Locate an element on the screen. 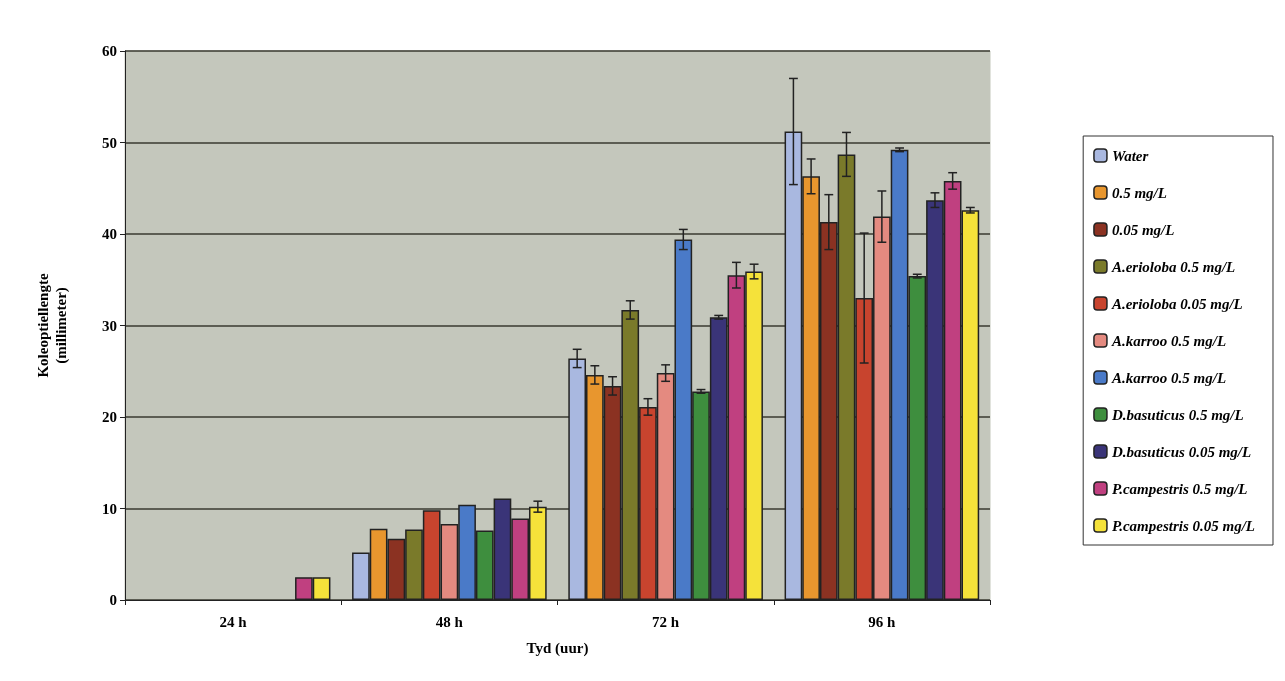 The height and width of the screenshot is (681, 1285). x-tick-label: 96 h is located at coordinates (882, 621).